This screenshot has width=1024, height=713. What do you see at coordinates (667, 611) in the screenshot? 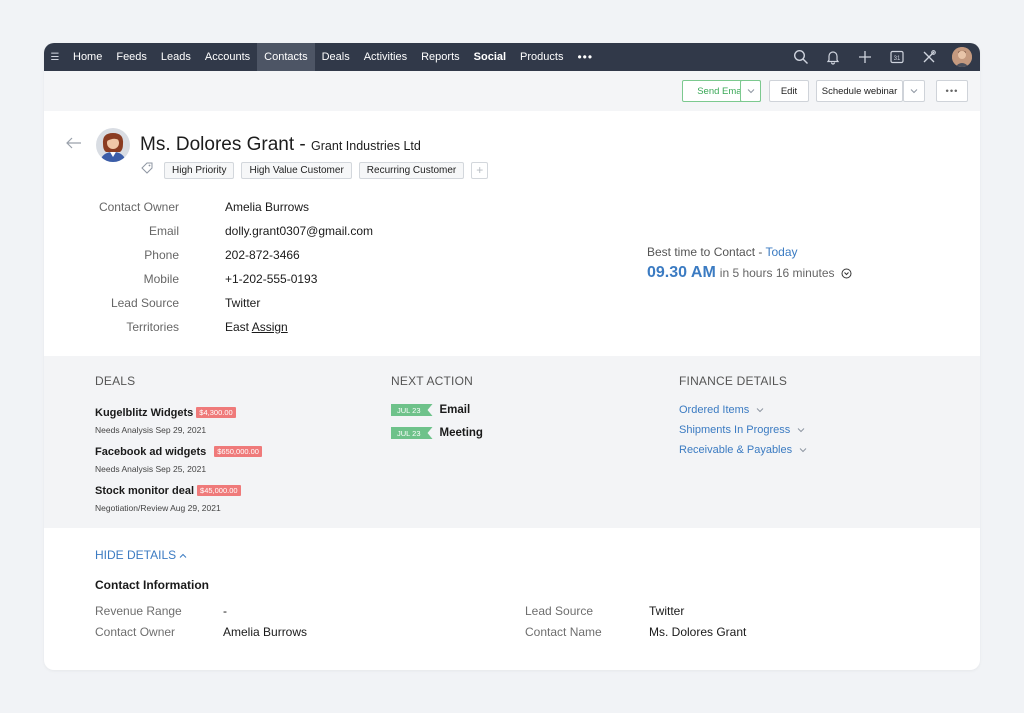
I see `detail-value-lead-source: Twitter` at bounding box center [667, 611].